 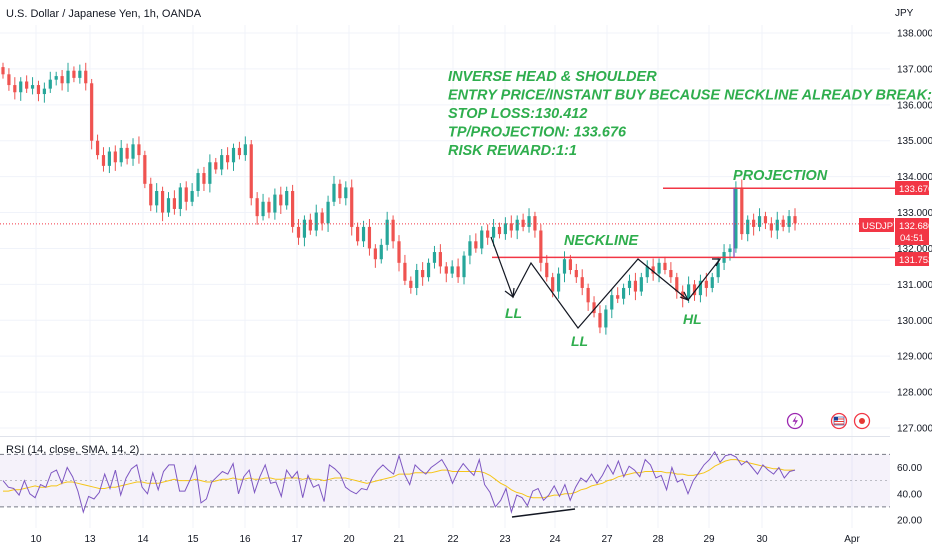 What do you see at coordinates (795, 421) in the screenshot?
I see `lightning-icon` at bounding box center [795, 421].